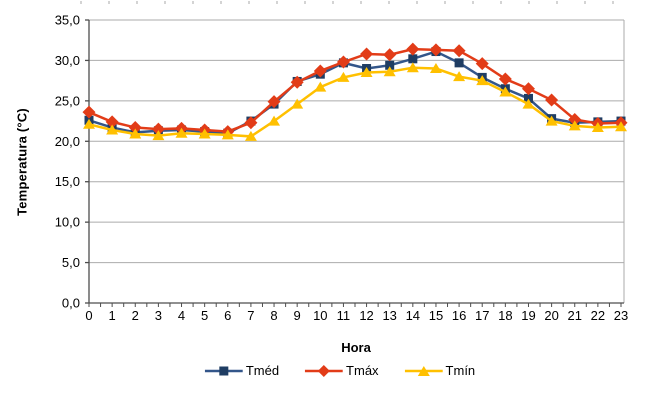 The image size is (671, 403). I want to click on x-tick-label: 16, so click(459, 315).